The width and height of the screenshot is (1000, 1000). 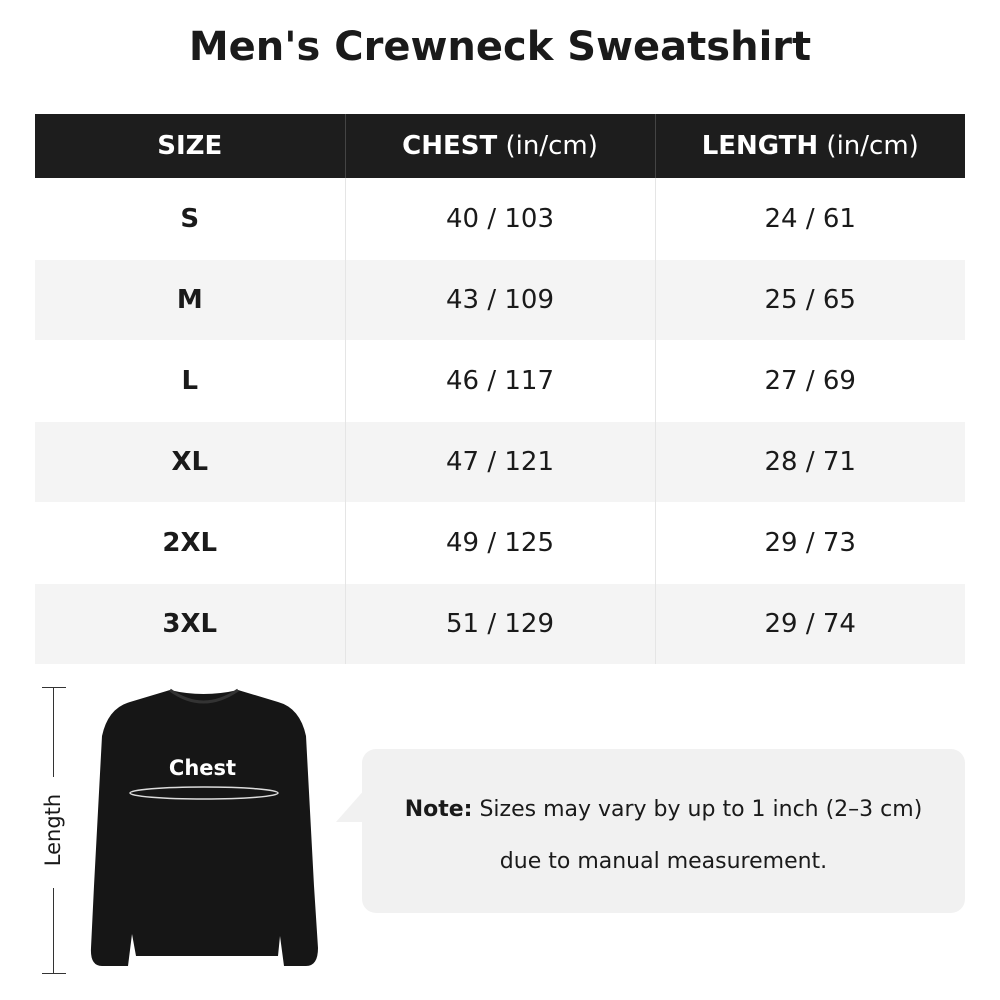 I want to click on table-row: M 43 / 109 25 / 65, so click(x=500, y=300).